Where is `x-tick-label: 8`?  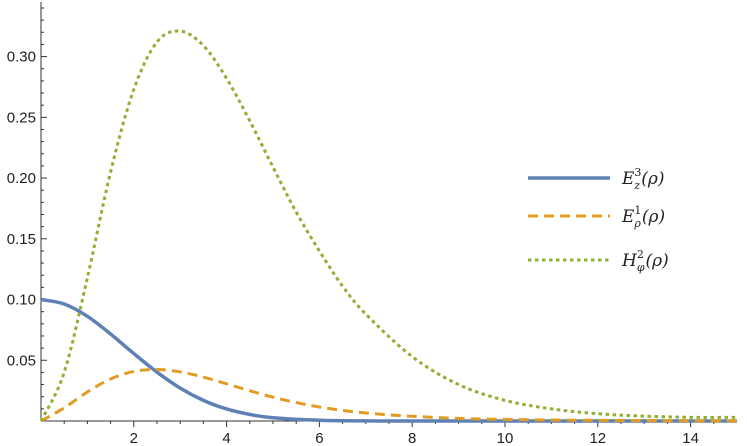 x-tick-label: 8 is located at coordinates (412, 438).